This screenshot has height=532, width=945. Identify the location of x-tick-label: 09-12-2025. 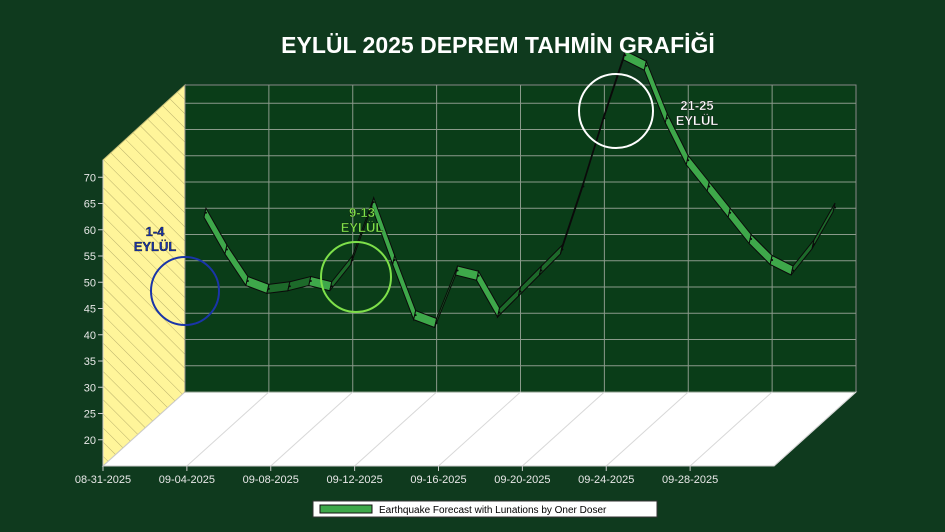
(354, 480).